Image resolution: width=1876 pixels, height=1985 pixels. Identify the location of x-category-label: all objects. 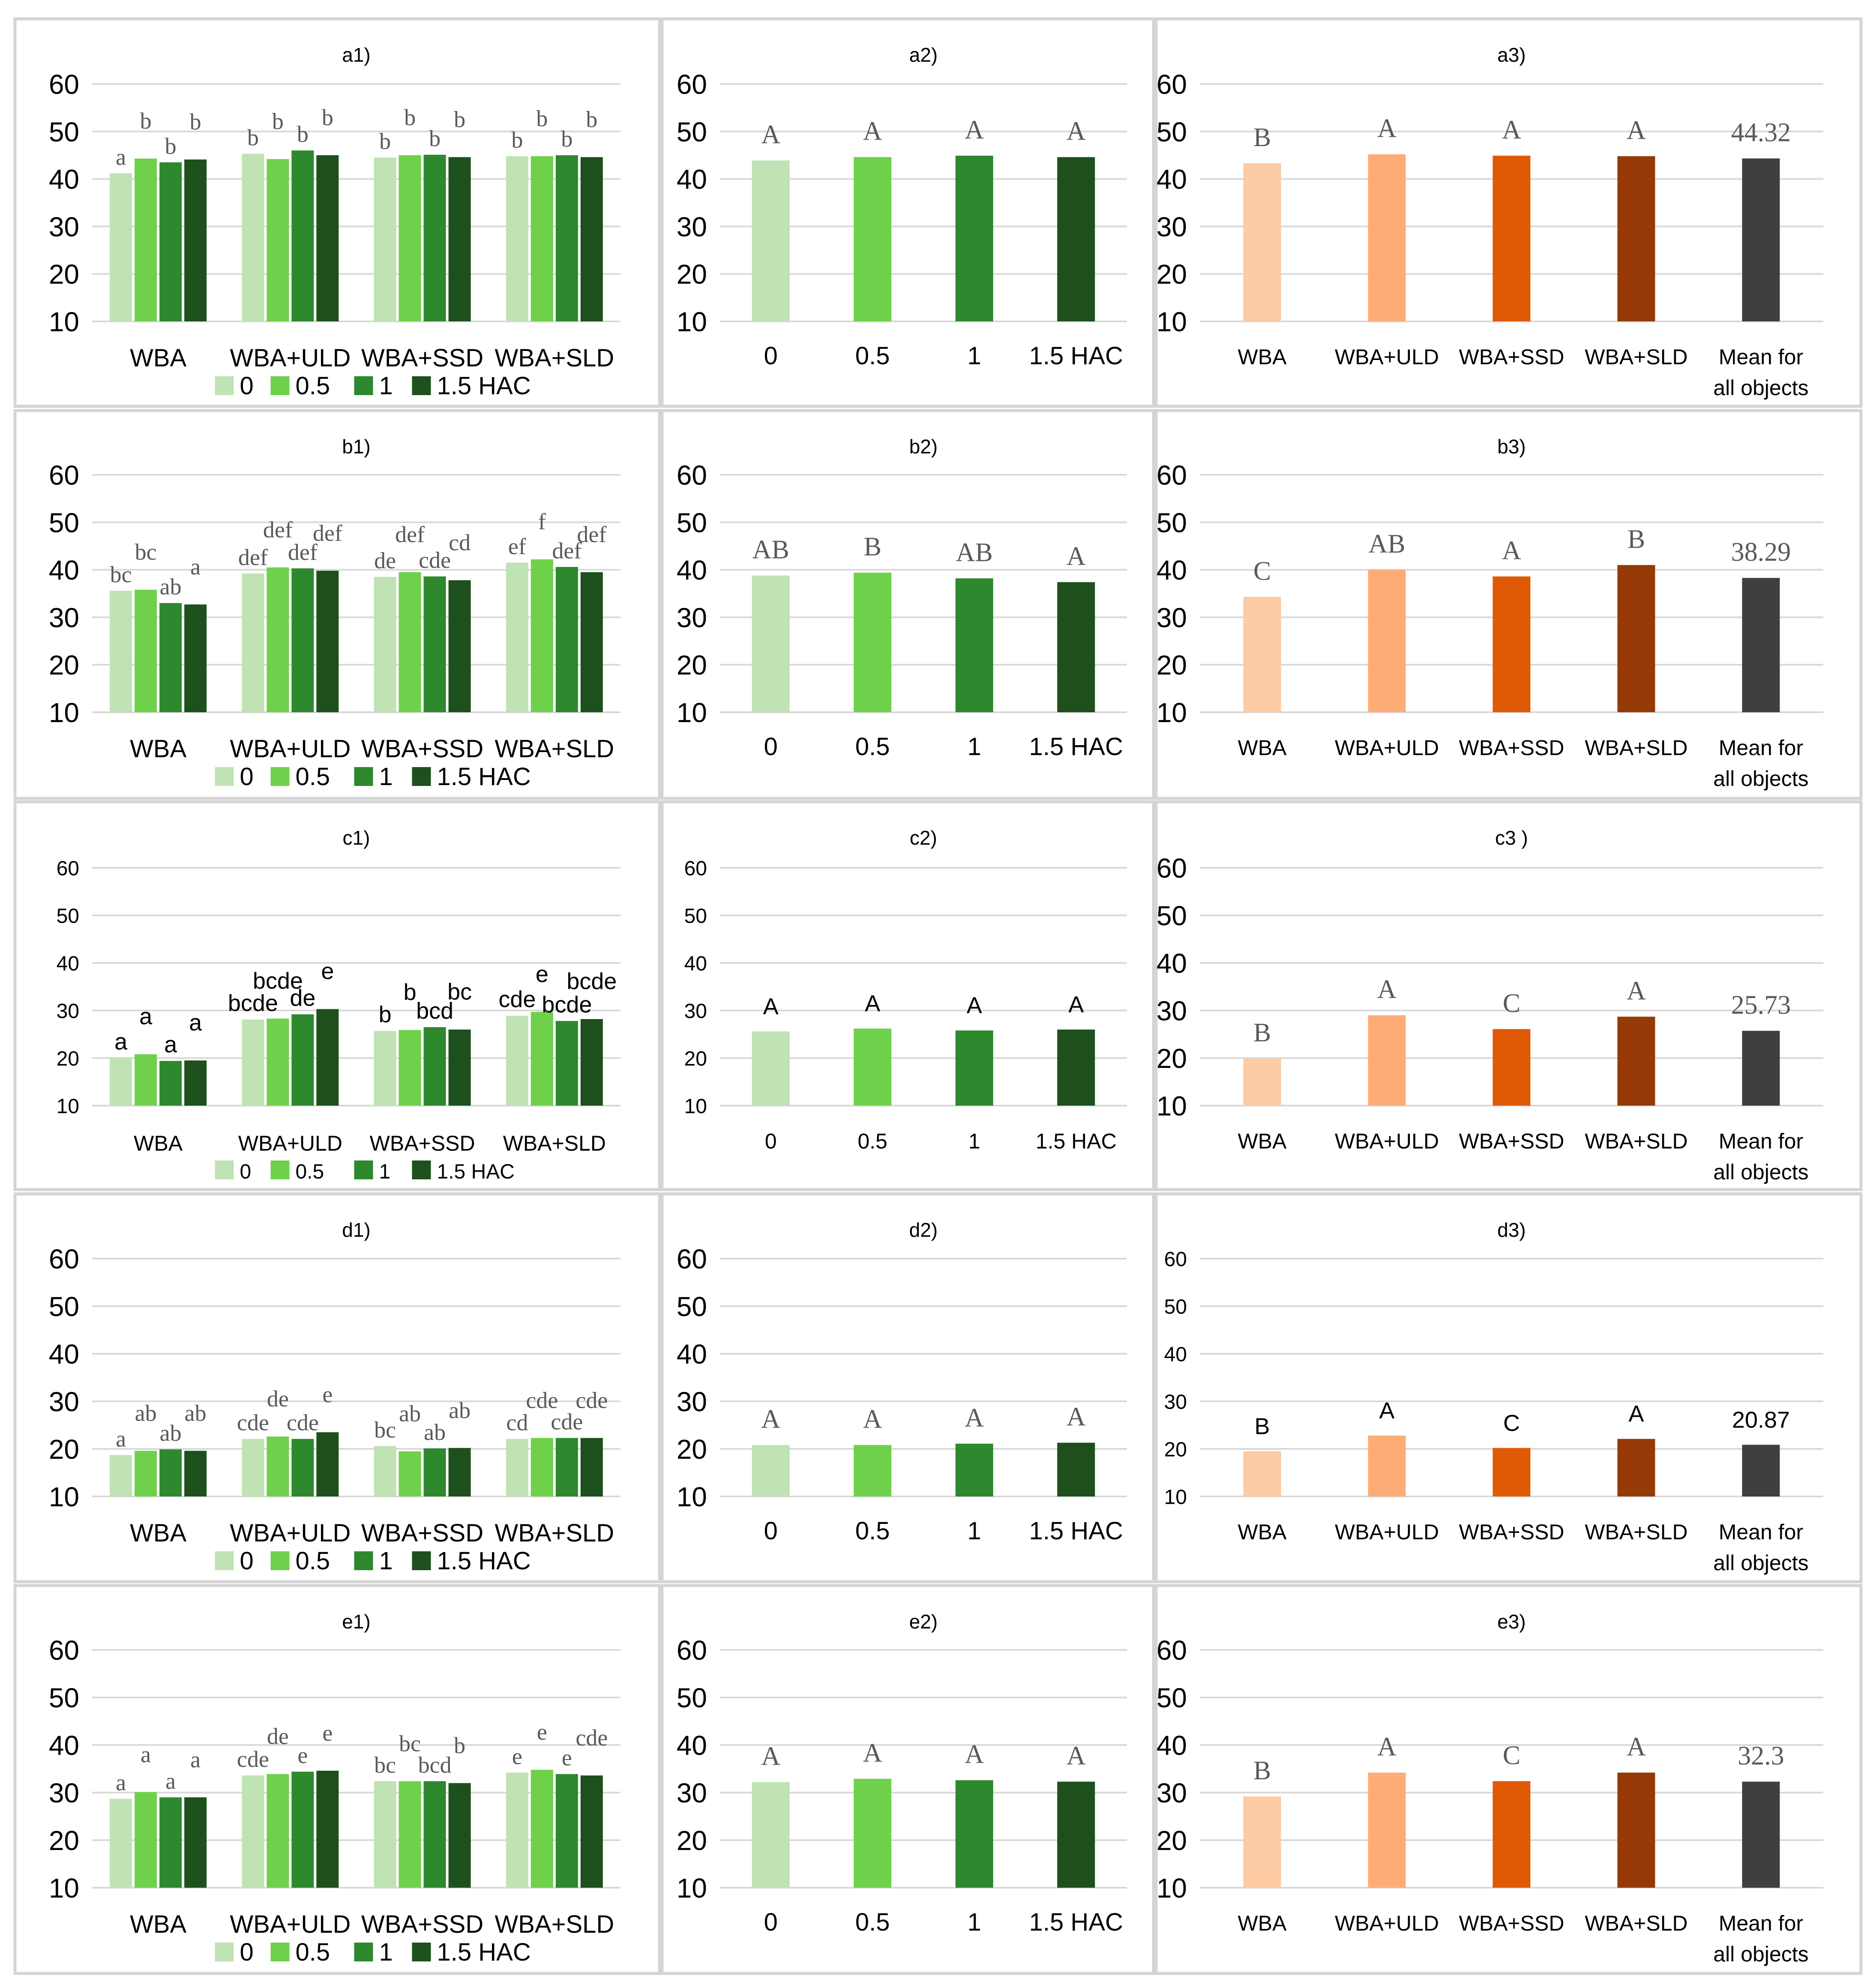
(1760, 779).